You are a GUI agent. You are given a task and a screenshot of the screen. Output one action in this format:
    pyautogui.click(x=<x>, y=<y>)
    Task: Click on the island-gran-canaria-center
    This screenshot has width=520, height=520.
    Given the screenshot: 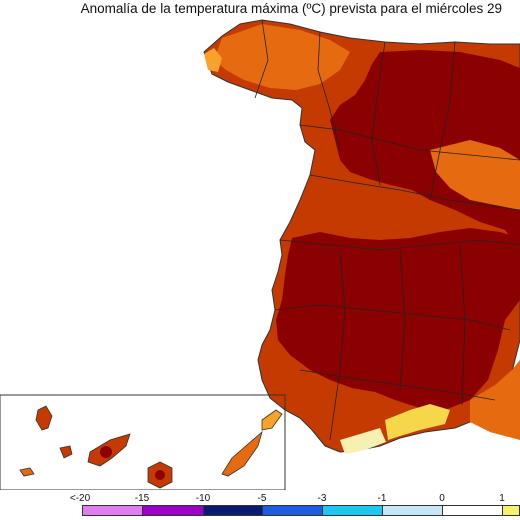 What is the action you would take?
    pyautogui.click(x=160, y=475)
    